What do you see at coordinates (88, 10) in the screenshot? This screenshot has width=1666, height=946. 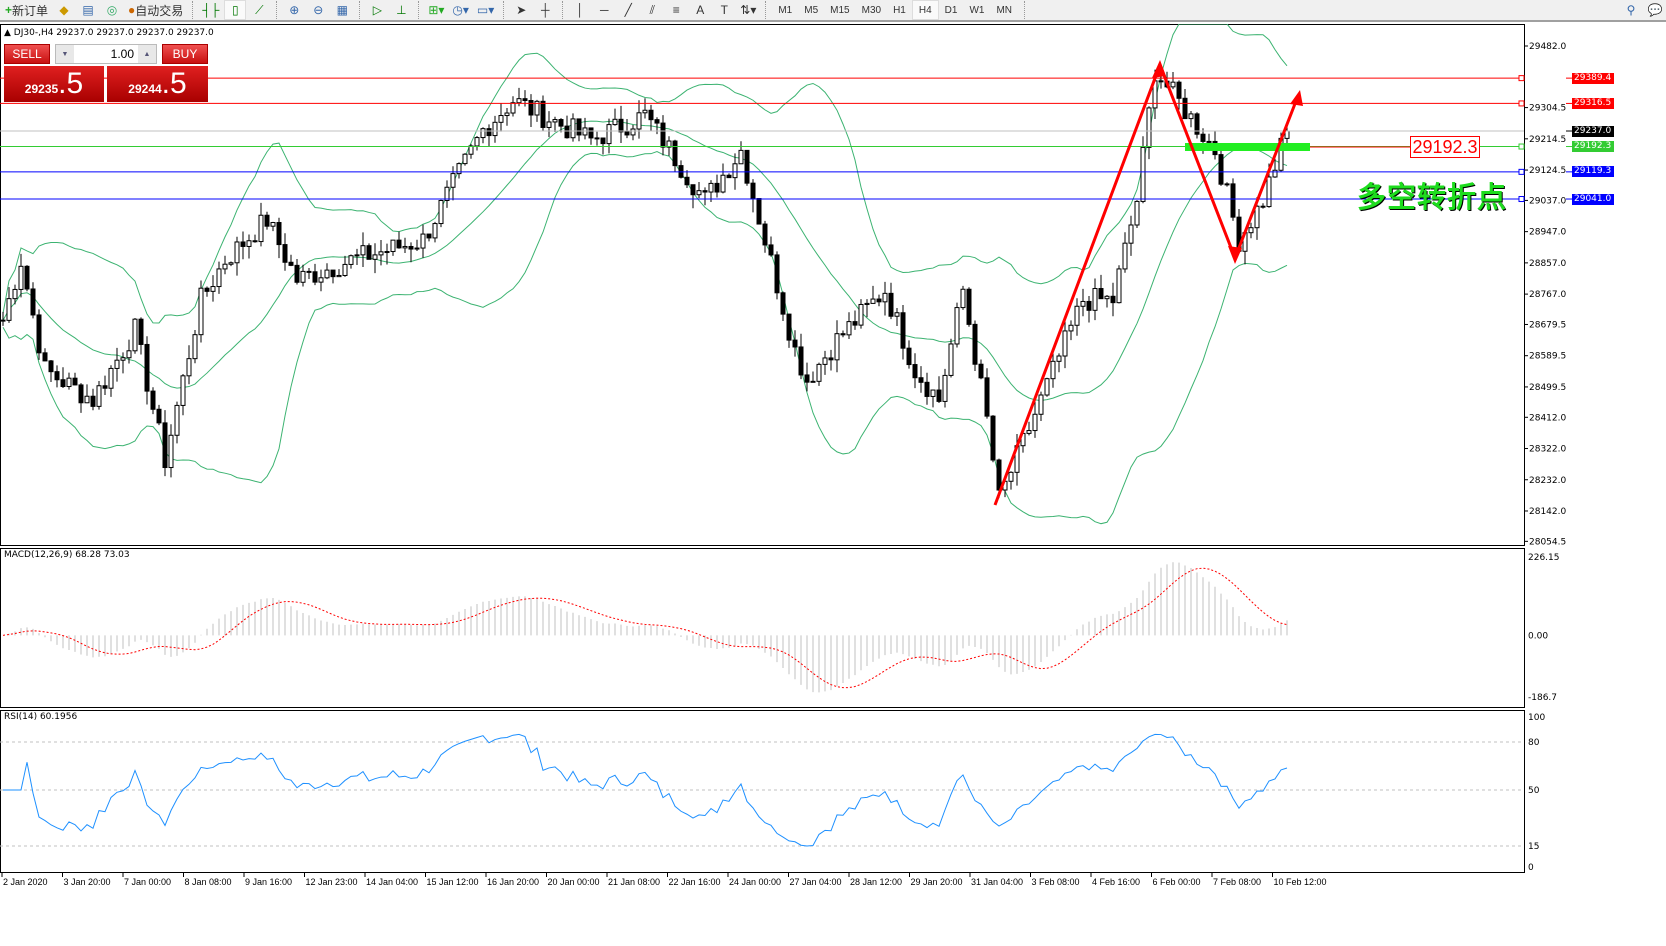 I see `history-icon: ▤` at bounding box center [88, 10].